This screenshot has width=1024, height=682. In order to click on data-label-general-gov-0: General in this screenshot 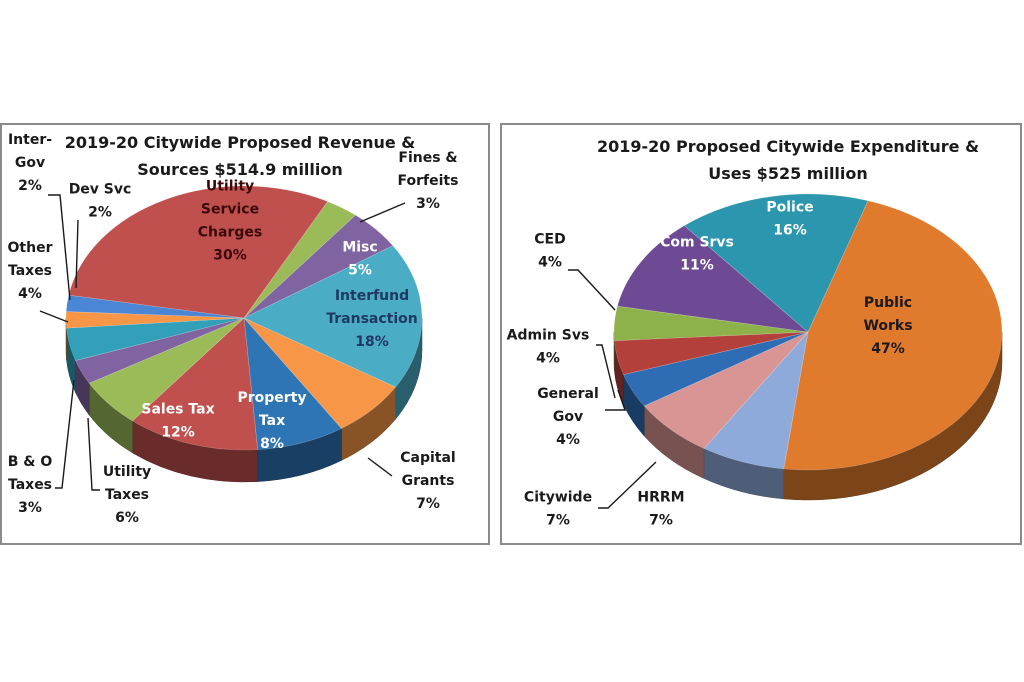, I will do `click(568, 394)`.